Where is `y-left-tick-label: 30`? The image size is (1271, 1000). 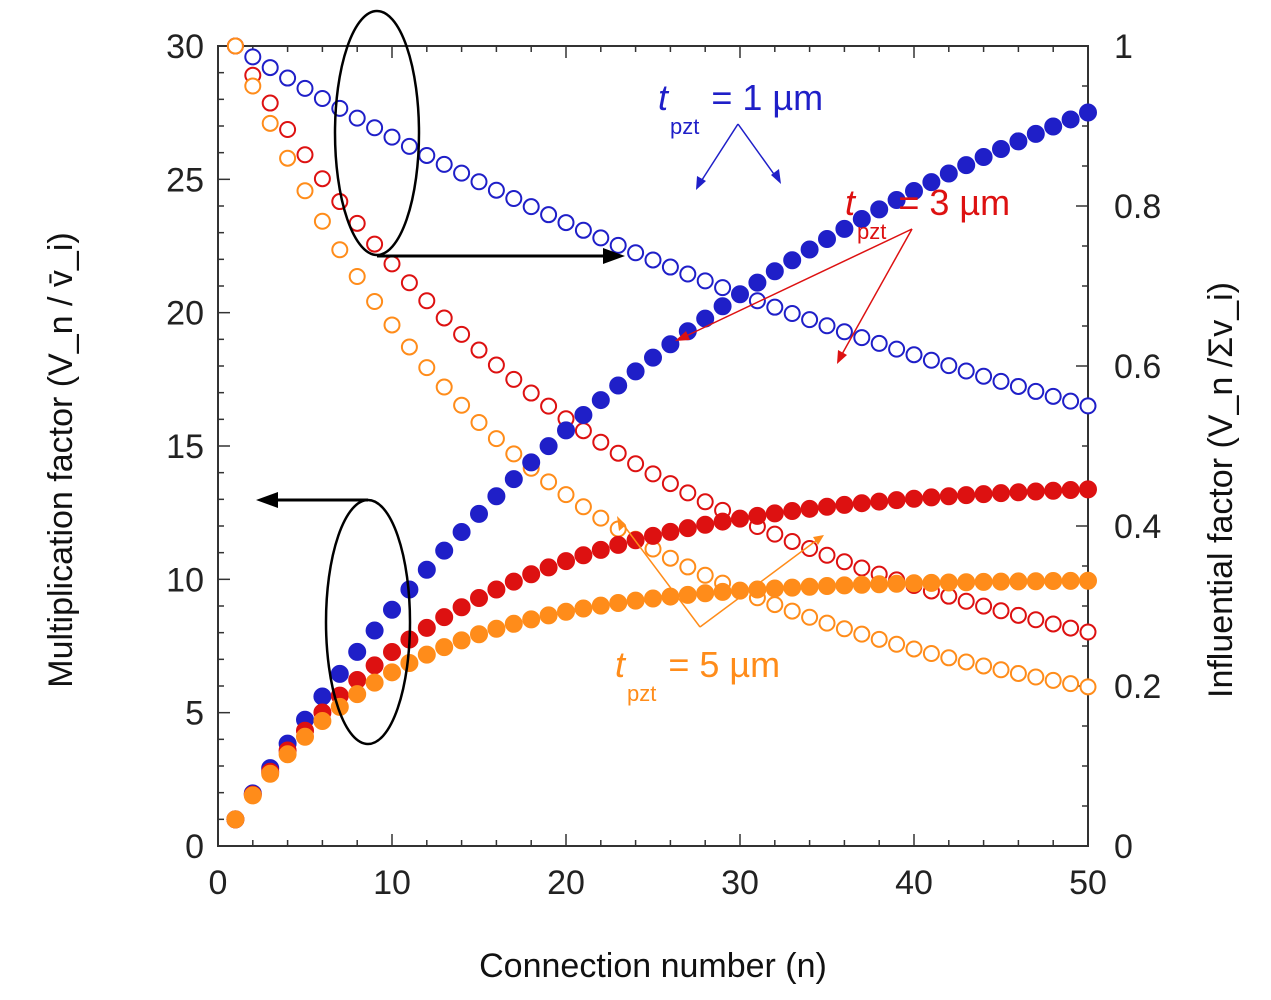 y-left-tick-label: 30 is located at coordinates (185, 47).